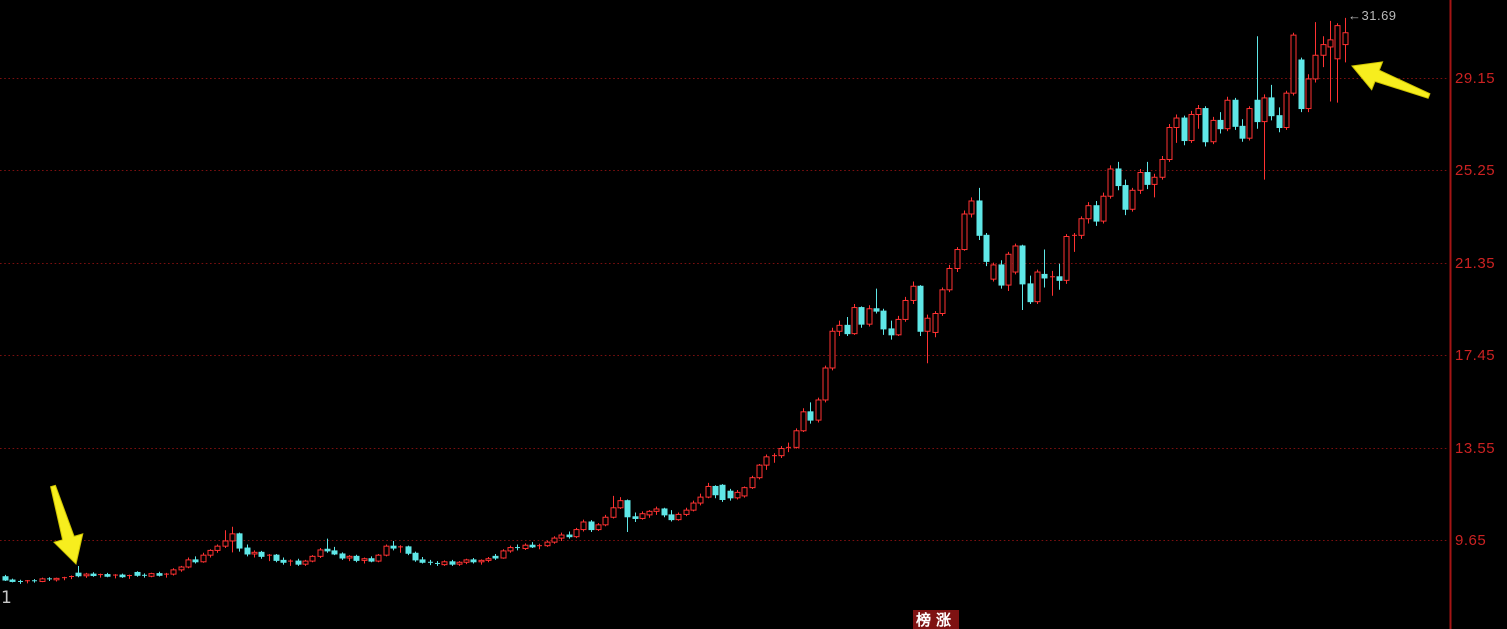  I want to click on corner-index-marker: 1, so click(6, 598).